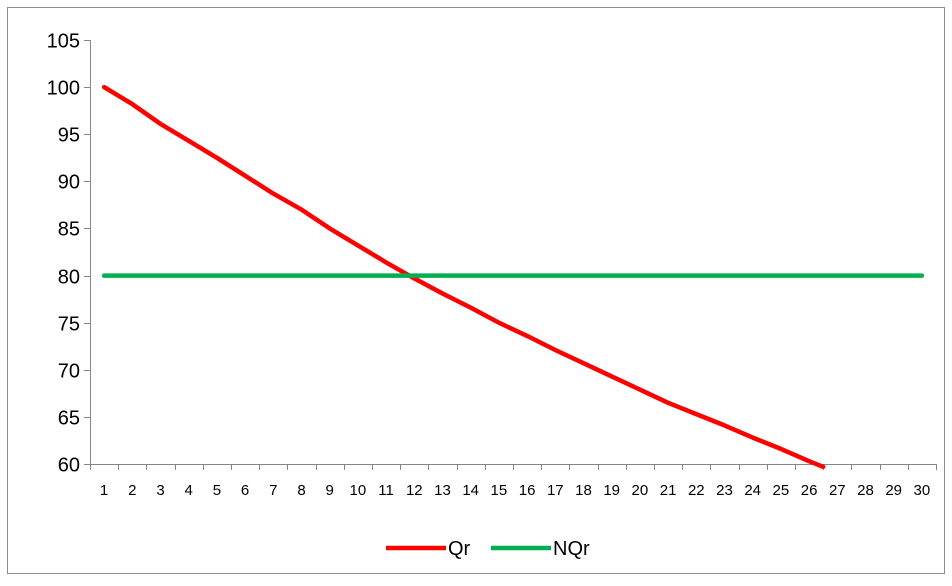 This screenshot has width=952, height=586. What do you see at coordinates (470, 490) in the screenshot?
I see `x-tick-label: 14` at bounding box center [470, 490].